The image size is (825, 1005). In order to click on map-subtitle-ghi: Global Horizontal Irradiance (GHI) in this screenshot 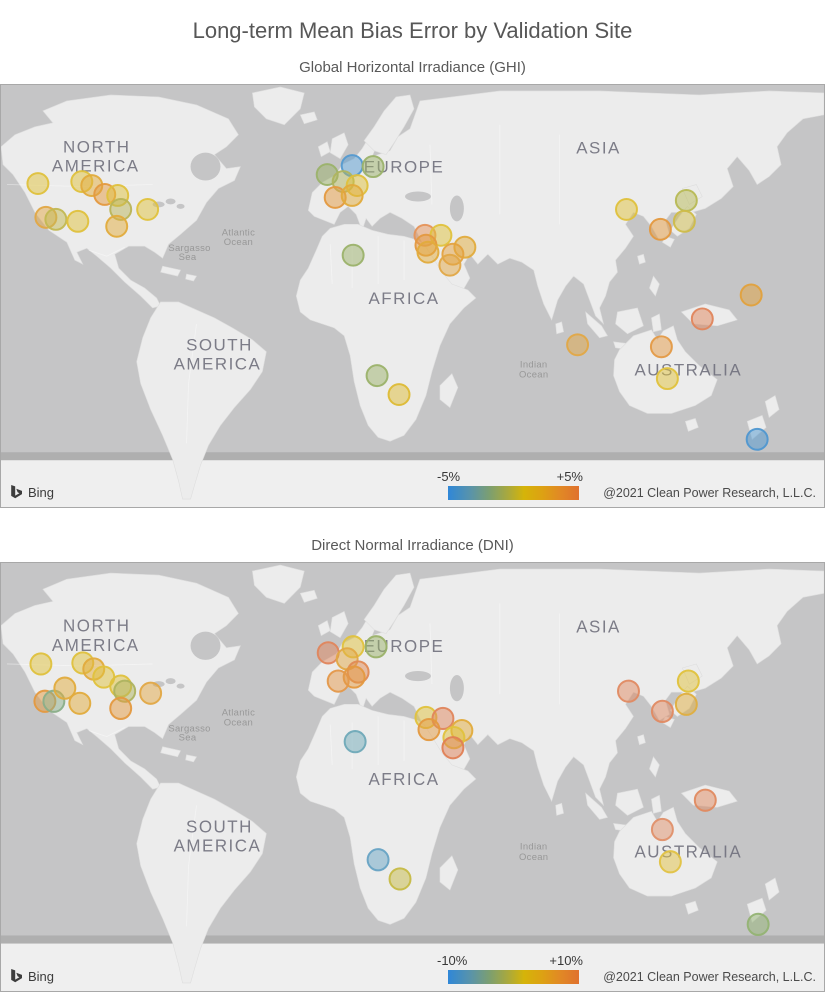, I will do `click(412, 67)`.